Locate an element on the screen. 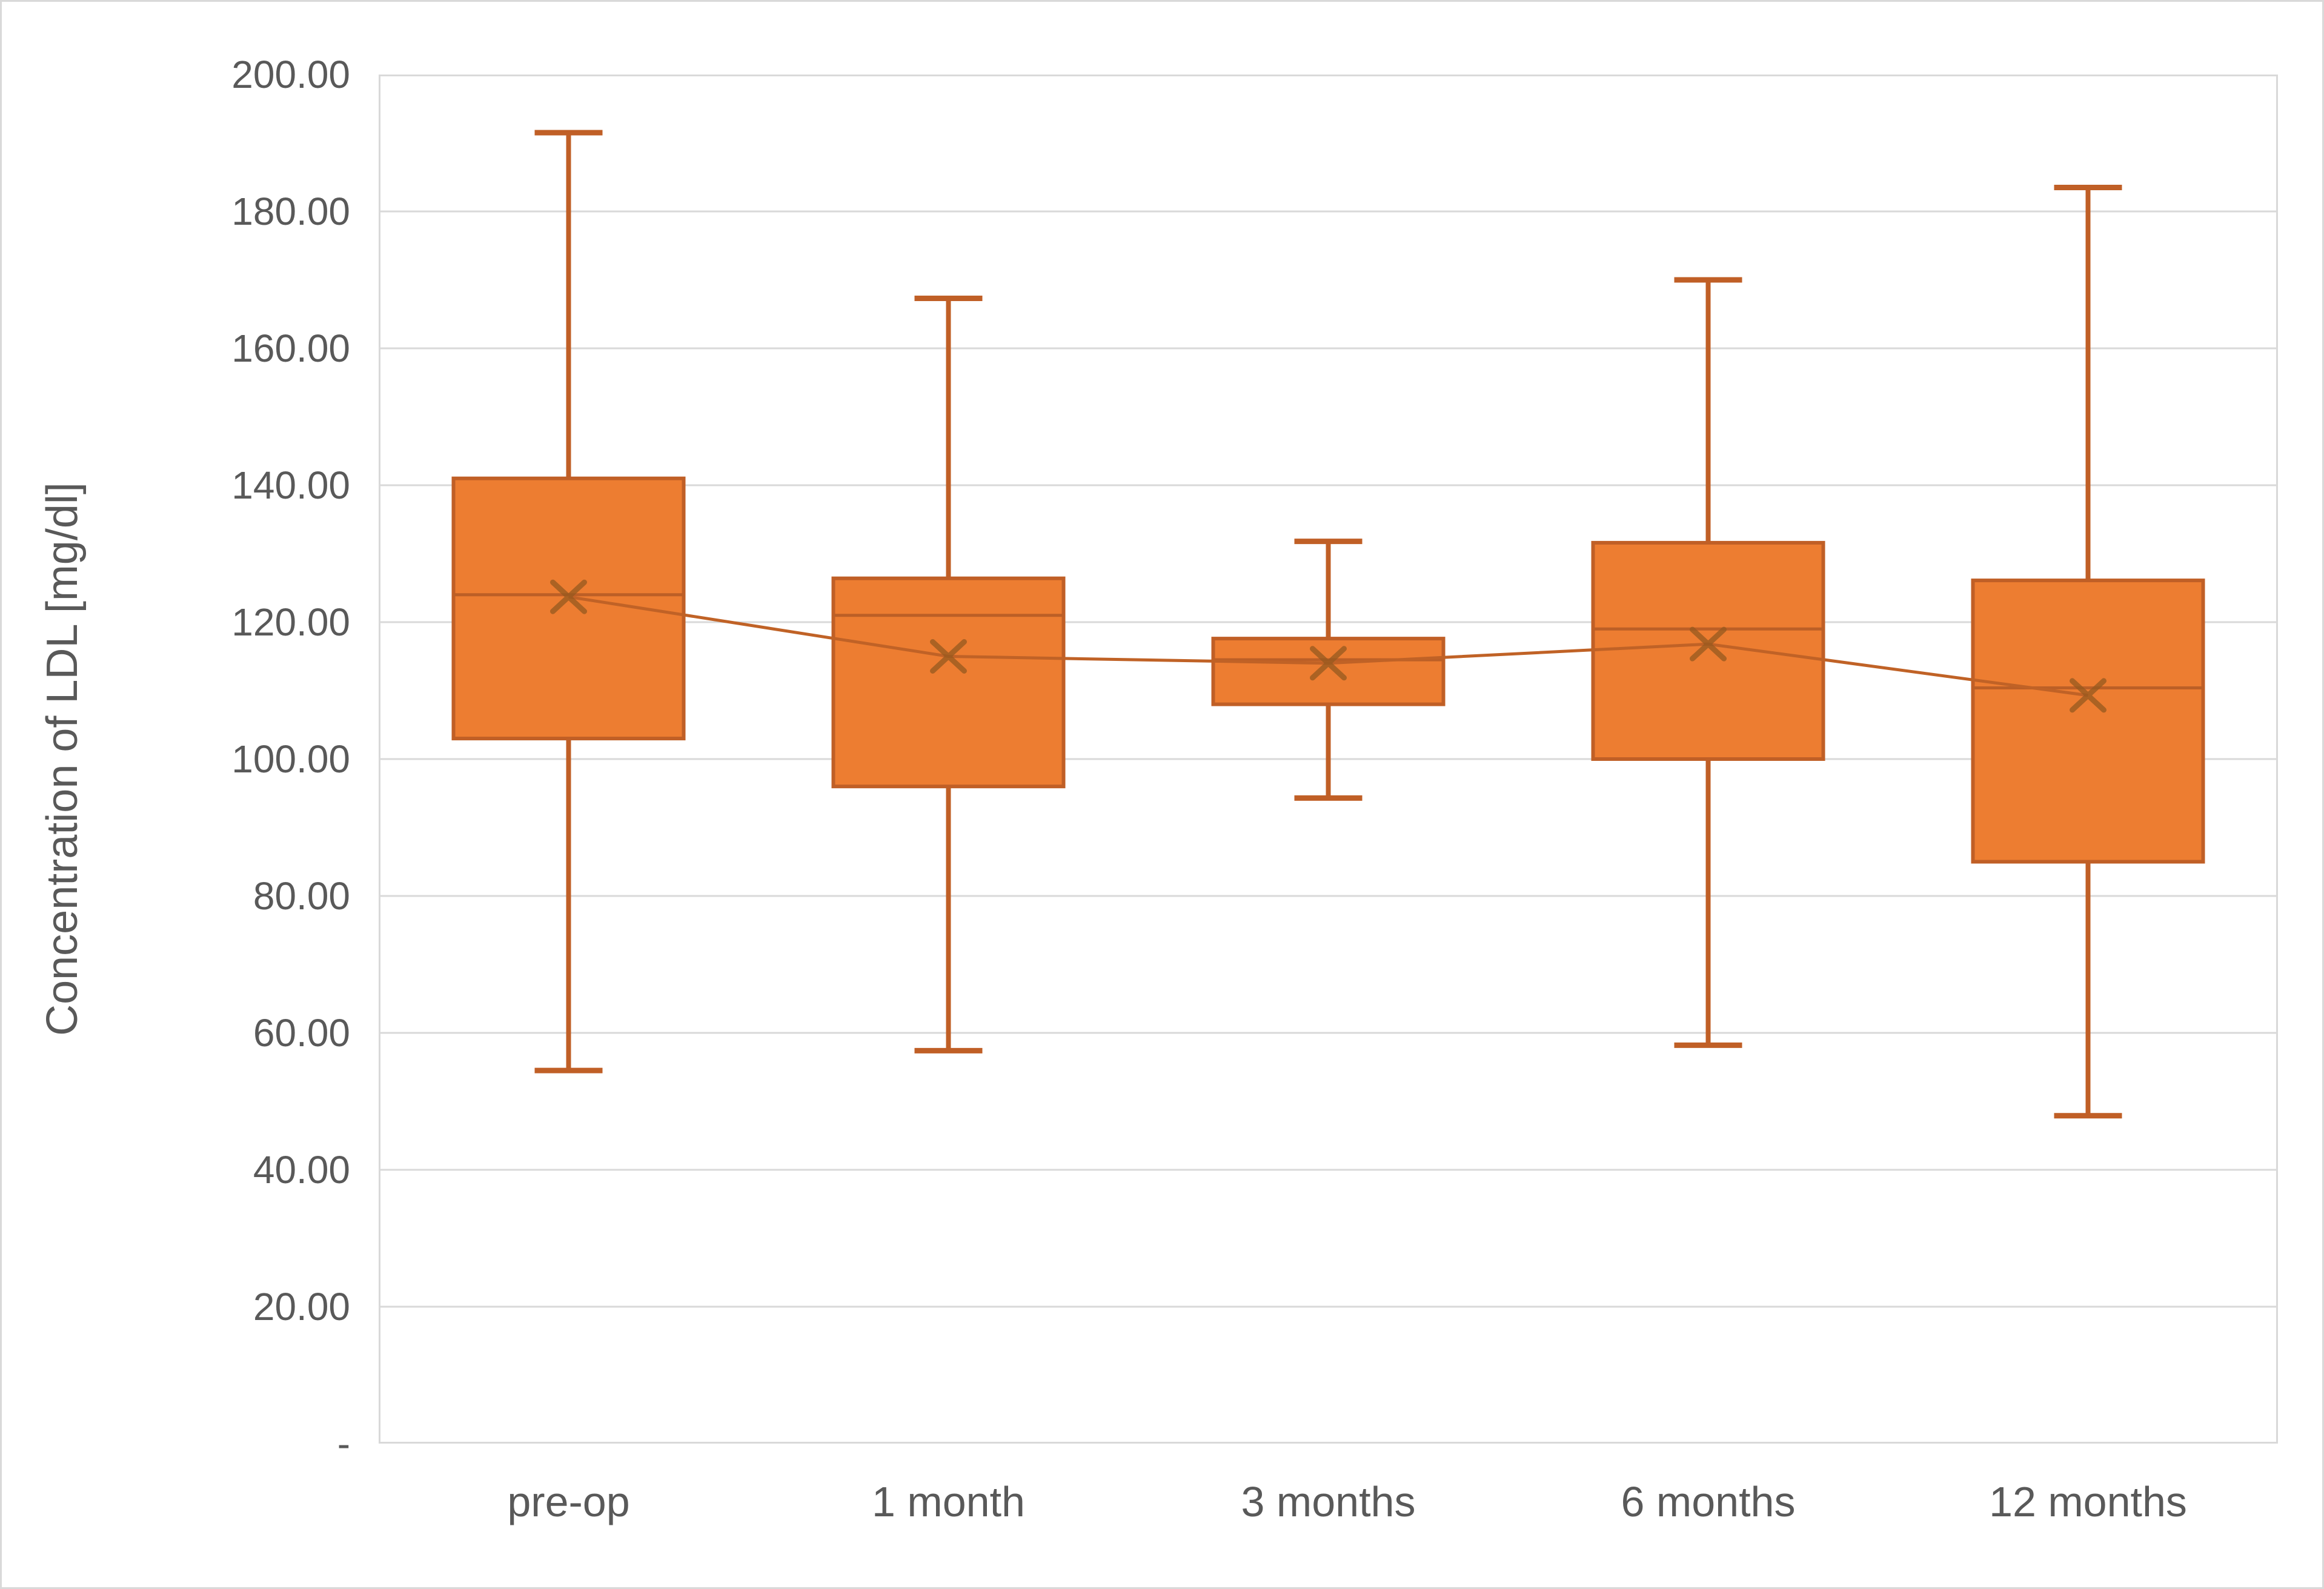 Image resolution: width=2324 pixels, height=1589 pixels. box-group-1-month is located at coordinates (949, 674).